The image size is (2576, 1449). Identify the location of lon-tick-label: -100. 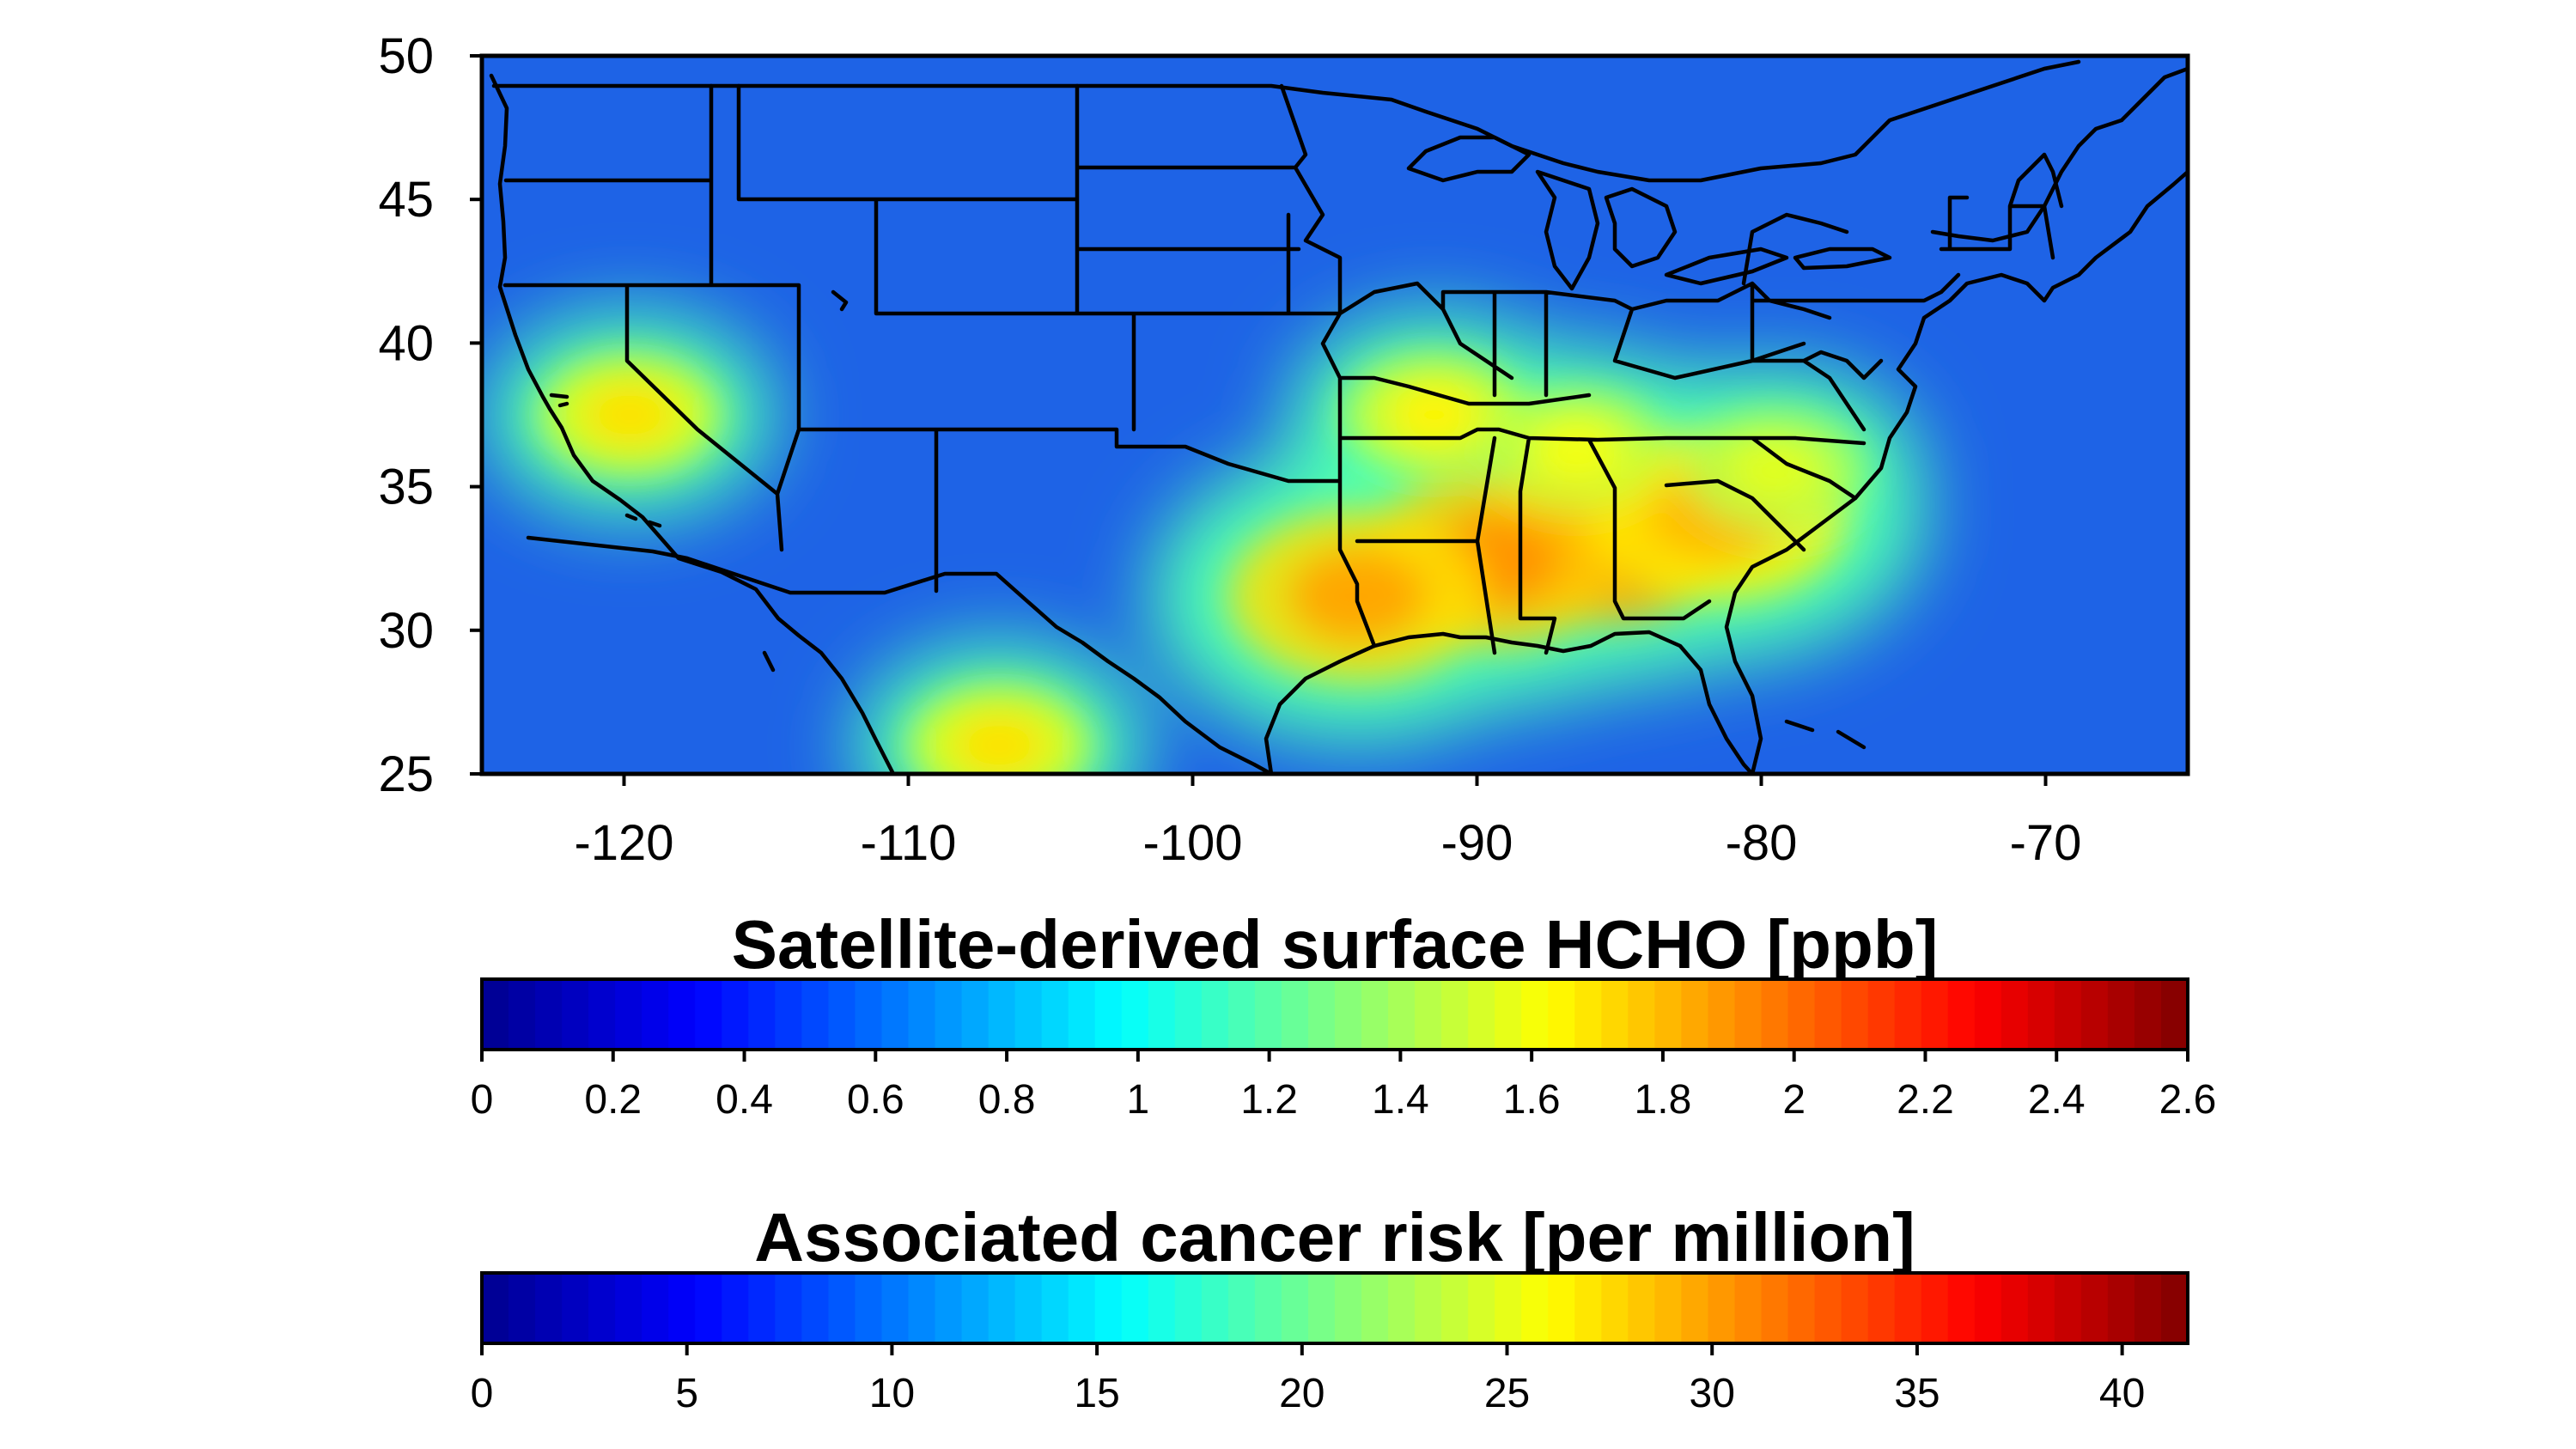
(1192, 843).